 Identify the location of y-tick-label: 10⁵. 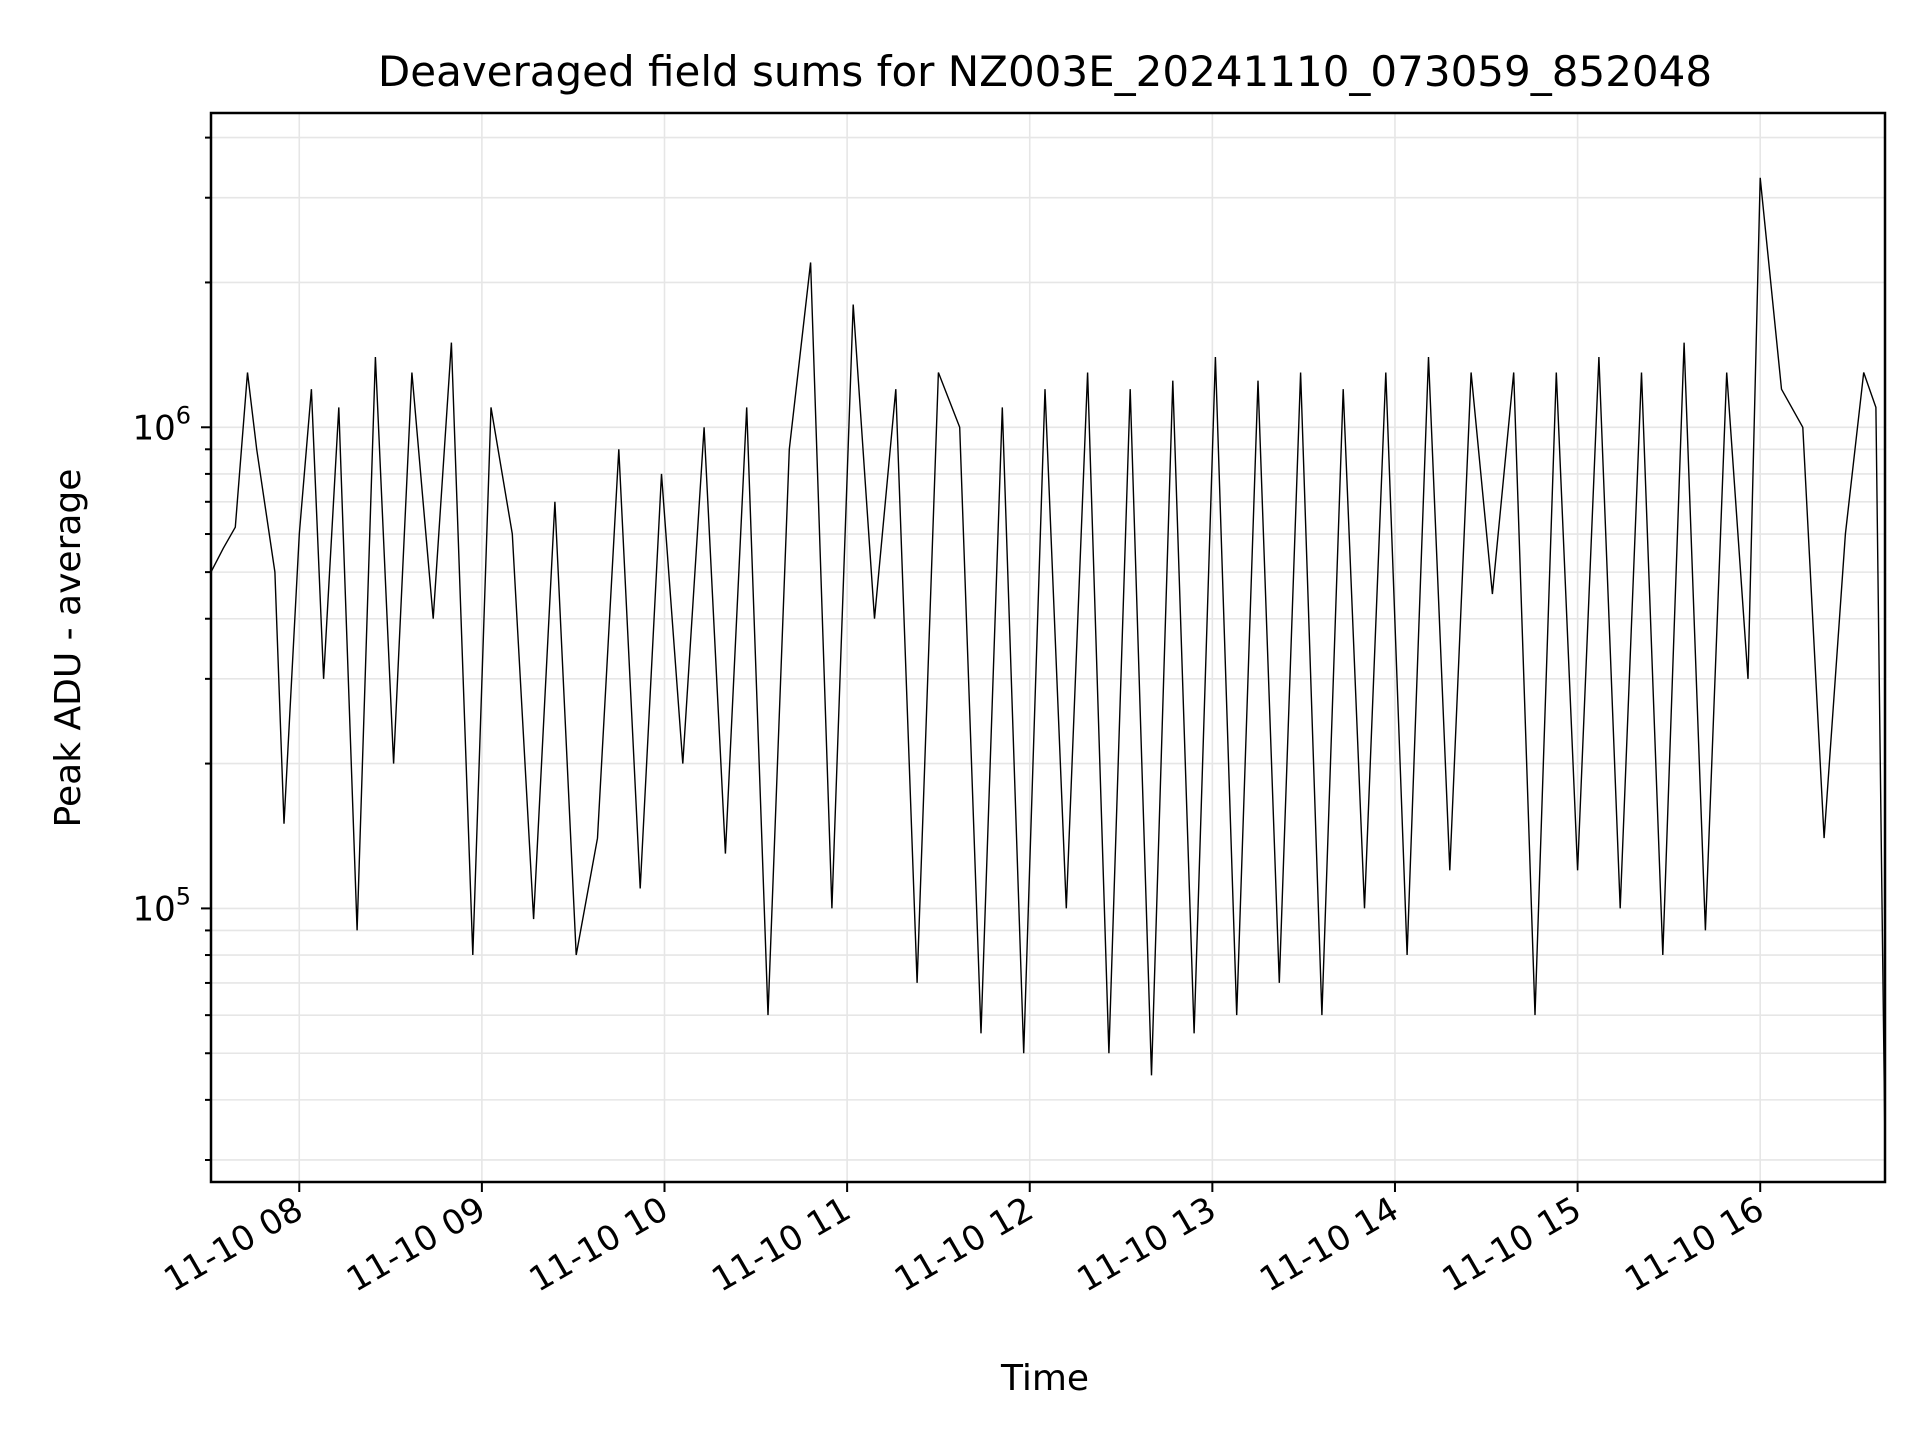
(161, 905).